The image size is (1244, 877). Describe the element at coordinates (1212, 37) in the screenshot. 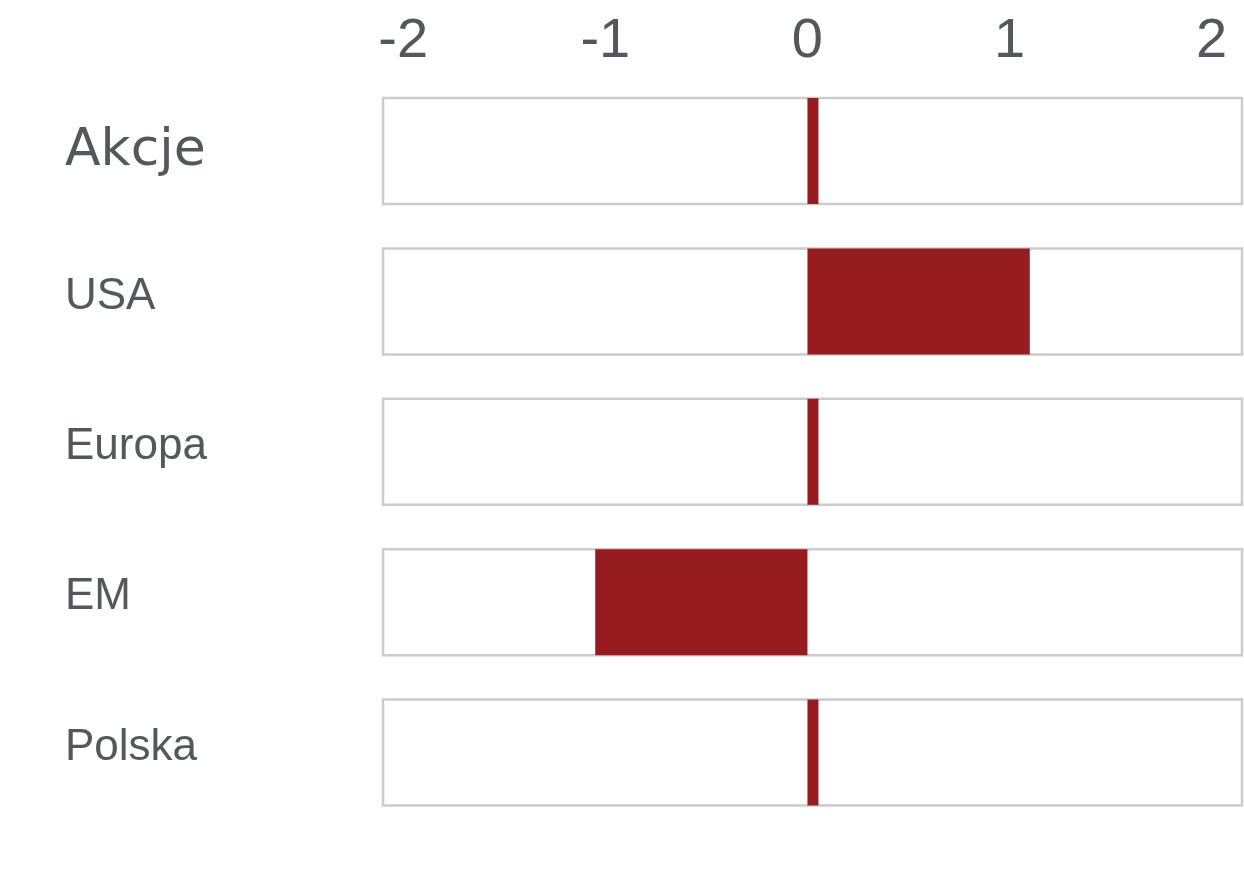

I see `x-tick-label: 2` at that location.